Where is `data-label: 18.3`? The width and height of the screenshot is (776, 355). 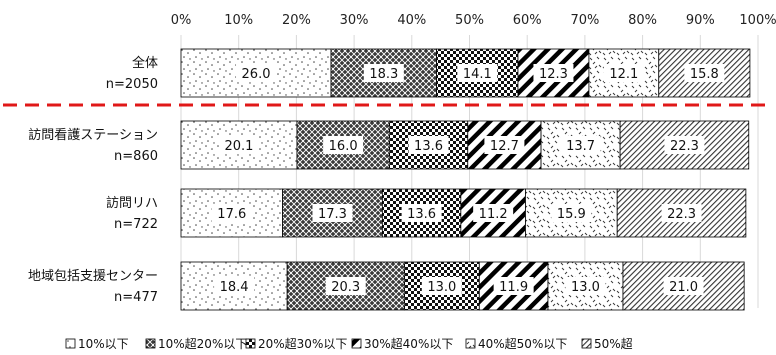
data-label: 18.3 is located at coordinates (383, 74).